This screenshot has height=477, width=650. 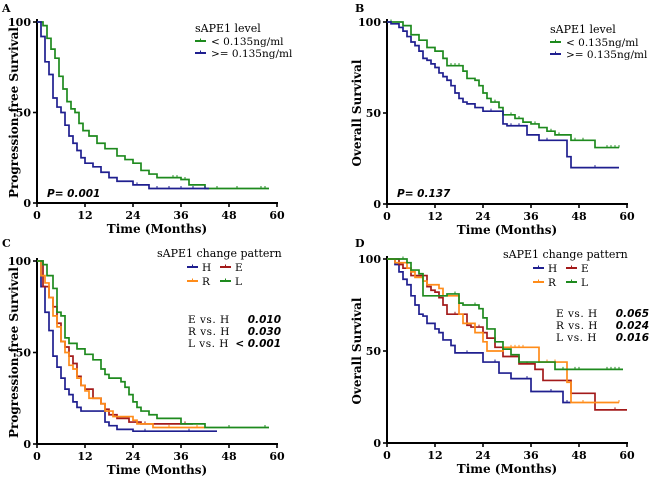 What do you see at coordinates (632, 326) in the screenshot?
I see `comparison-p-value: 0.024` at bounding box center [632, 326].